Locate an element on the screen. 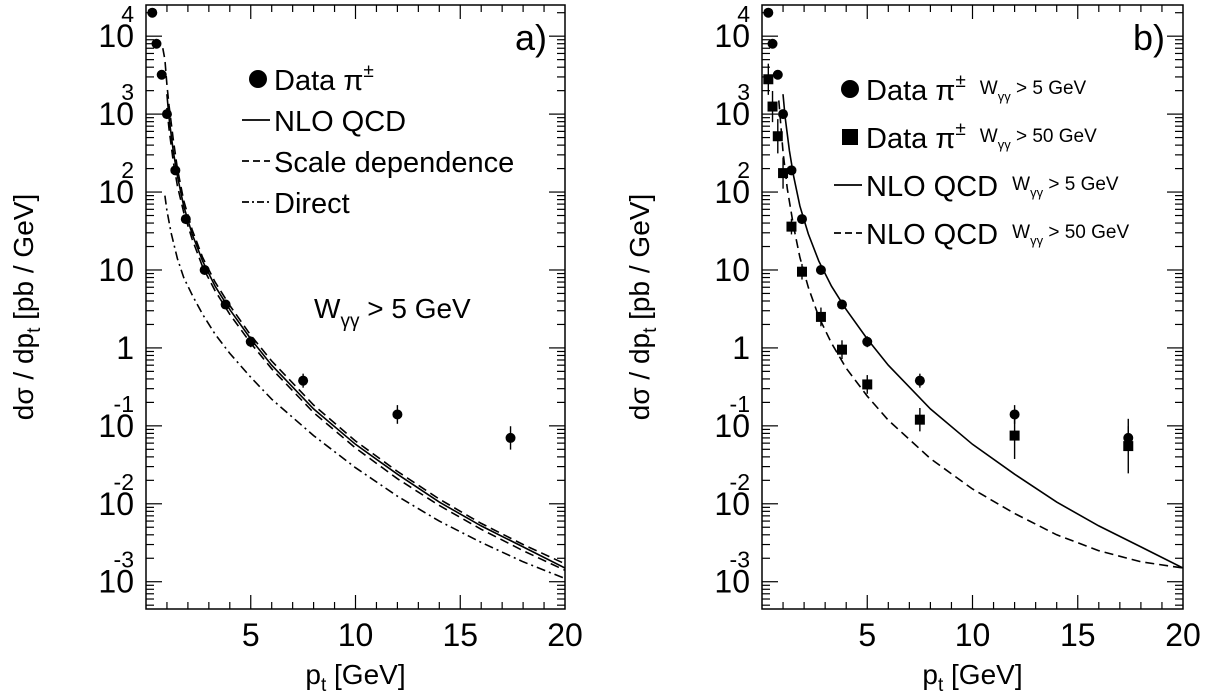  legend-label: Direct is located at coordinates (312, 204).